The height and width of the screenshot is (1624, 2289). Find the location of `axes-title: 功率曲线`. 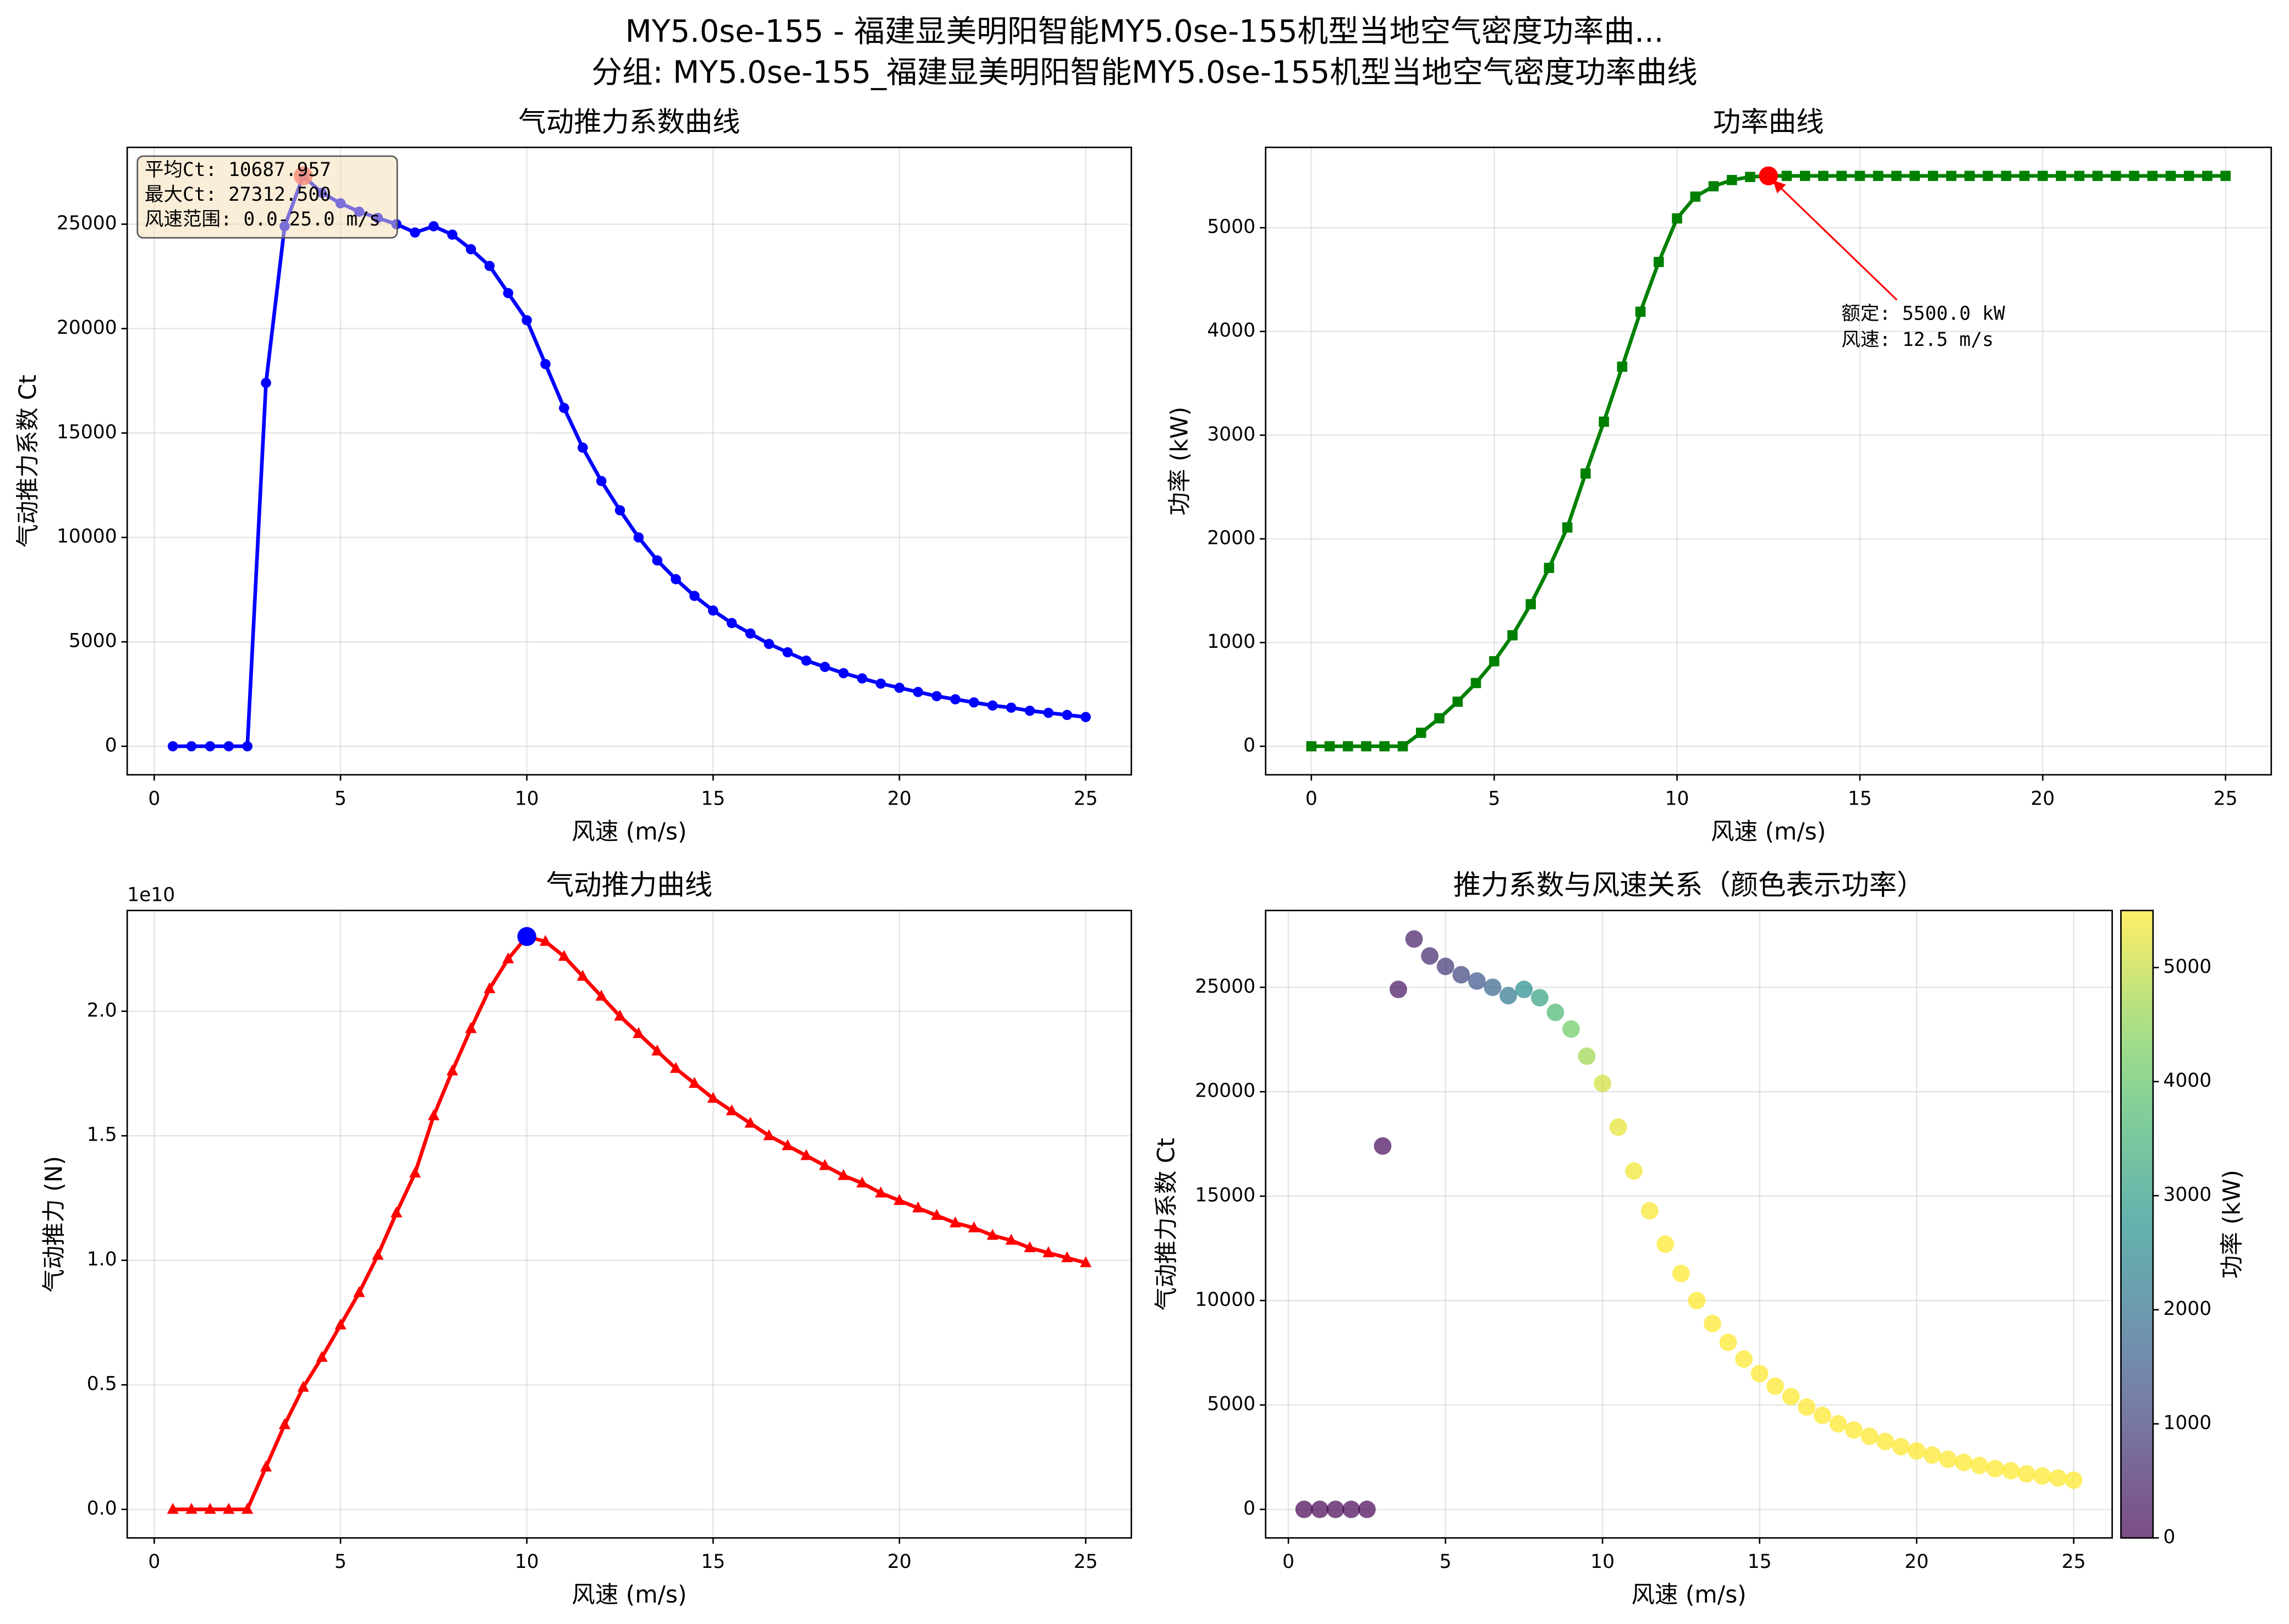

axes-title: 功率曲线 is located at coordinates (1768, 122).